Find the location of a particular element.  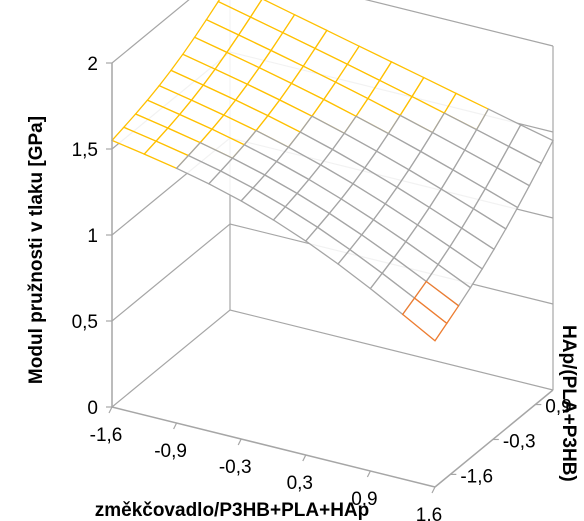

y-tick-label: -1,6 is located at coordinates (476, 476).